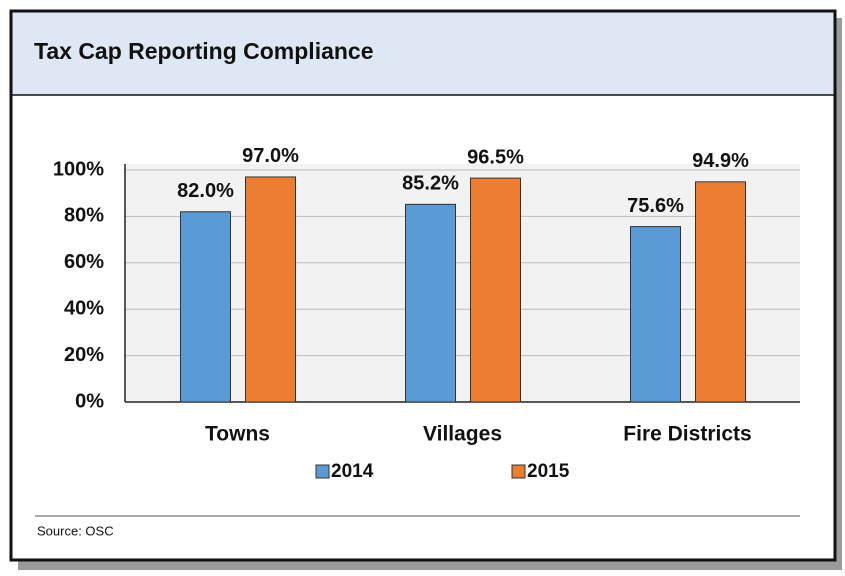 The image size is (845, 576). What do you see at coordinates (75, 530) in the screenshot?
I see `source-note: Source: OSC` at bounding box center [75, 530].